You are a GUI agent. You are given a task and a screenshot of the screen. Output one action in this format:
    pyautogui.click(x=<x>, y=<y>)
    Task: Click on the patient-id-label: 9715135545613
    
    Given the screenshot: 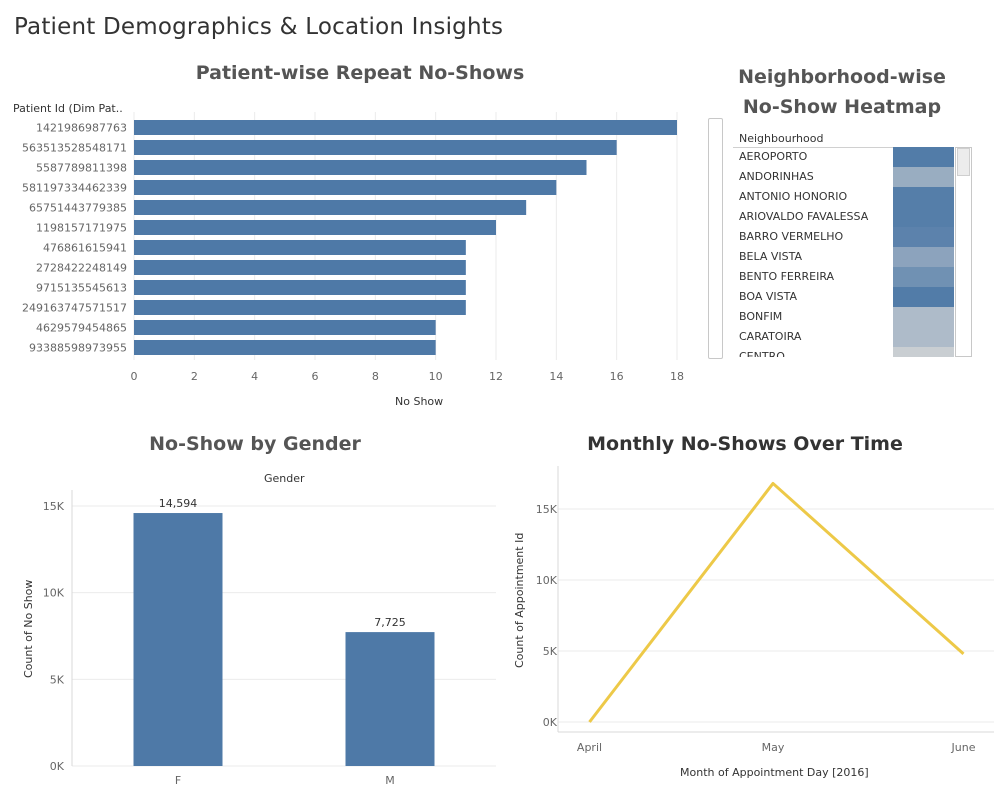 What is the action you would take?
    pyautogui.click(x=81, y=288)
    